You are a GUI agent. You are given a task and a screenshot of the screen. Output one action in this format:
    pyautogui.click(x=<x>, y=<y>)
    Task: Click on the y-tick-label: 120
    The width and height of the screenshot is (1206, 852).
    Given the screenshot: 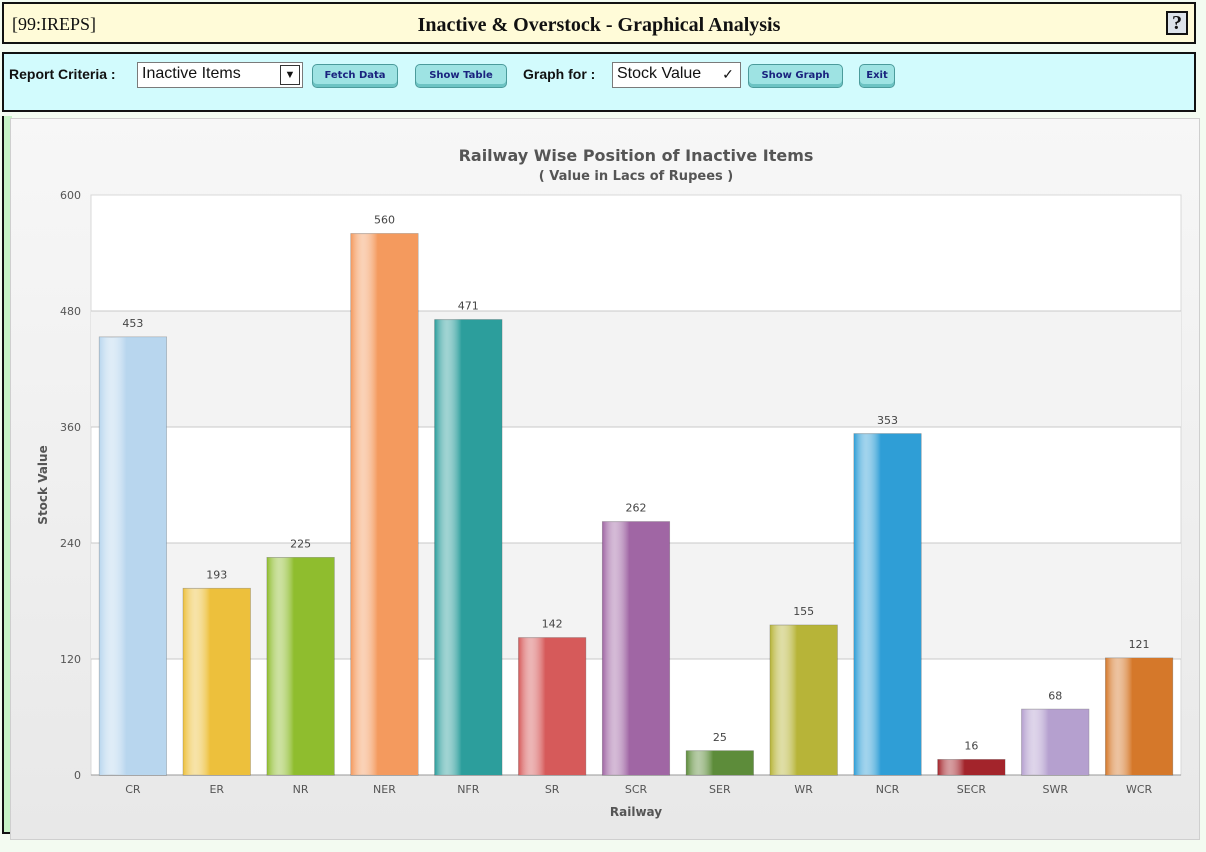 What is the action you would take?
    pyautogui.click(x=70, y=659)
    